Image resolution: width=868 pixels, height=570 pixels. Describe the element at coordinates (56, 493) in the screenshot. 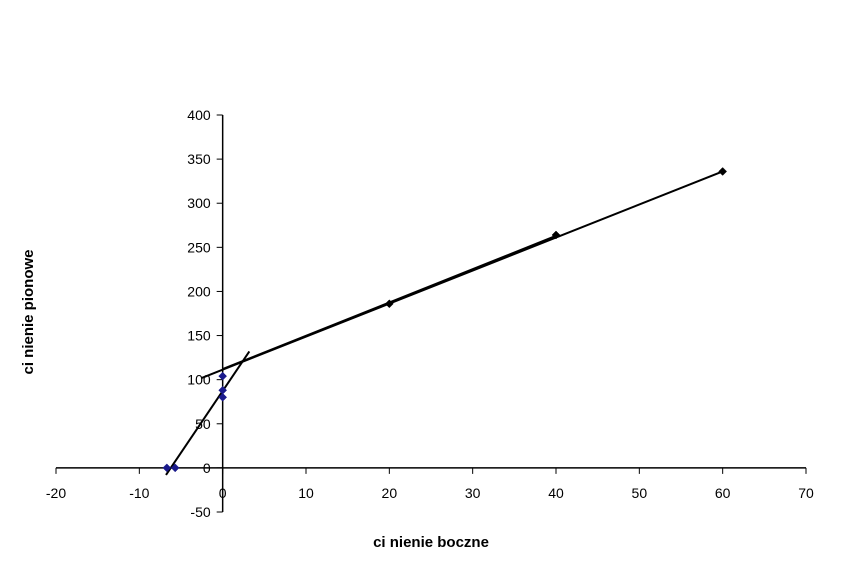

I see `x-tick-label: -20` at that location.